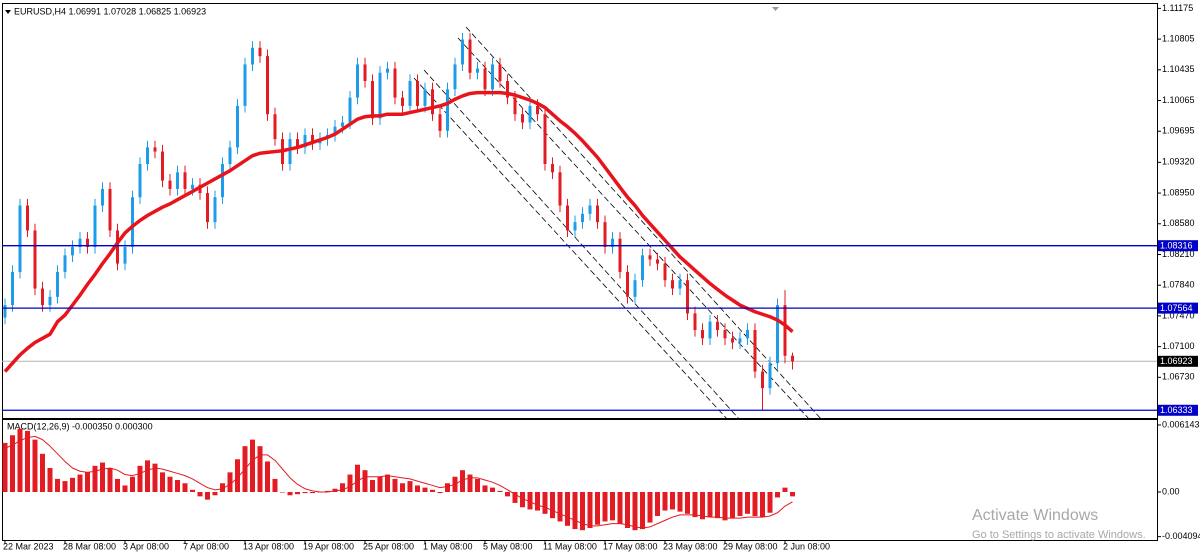 Image resolution: width=1200 pixels, height=560 pixels. Describe the element at coordinates (1059, 535) in the screenshot. I see `watermark-subtitle: Go to Settings to activate Windows.` at that location.